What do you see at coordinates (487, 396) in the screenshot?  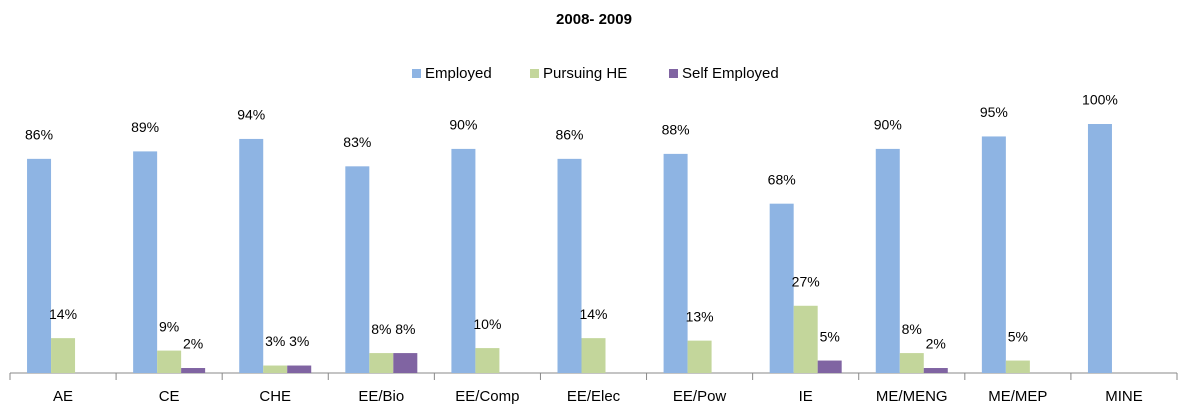 I see `x-tick-label: EE/Comp` at bounding box center [487, 396].